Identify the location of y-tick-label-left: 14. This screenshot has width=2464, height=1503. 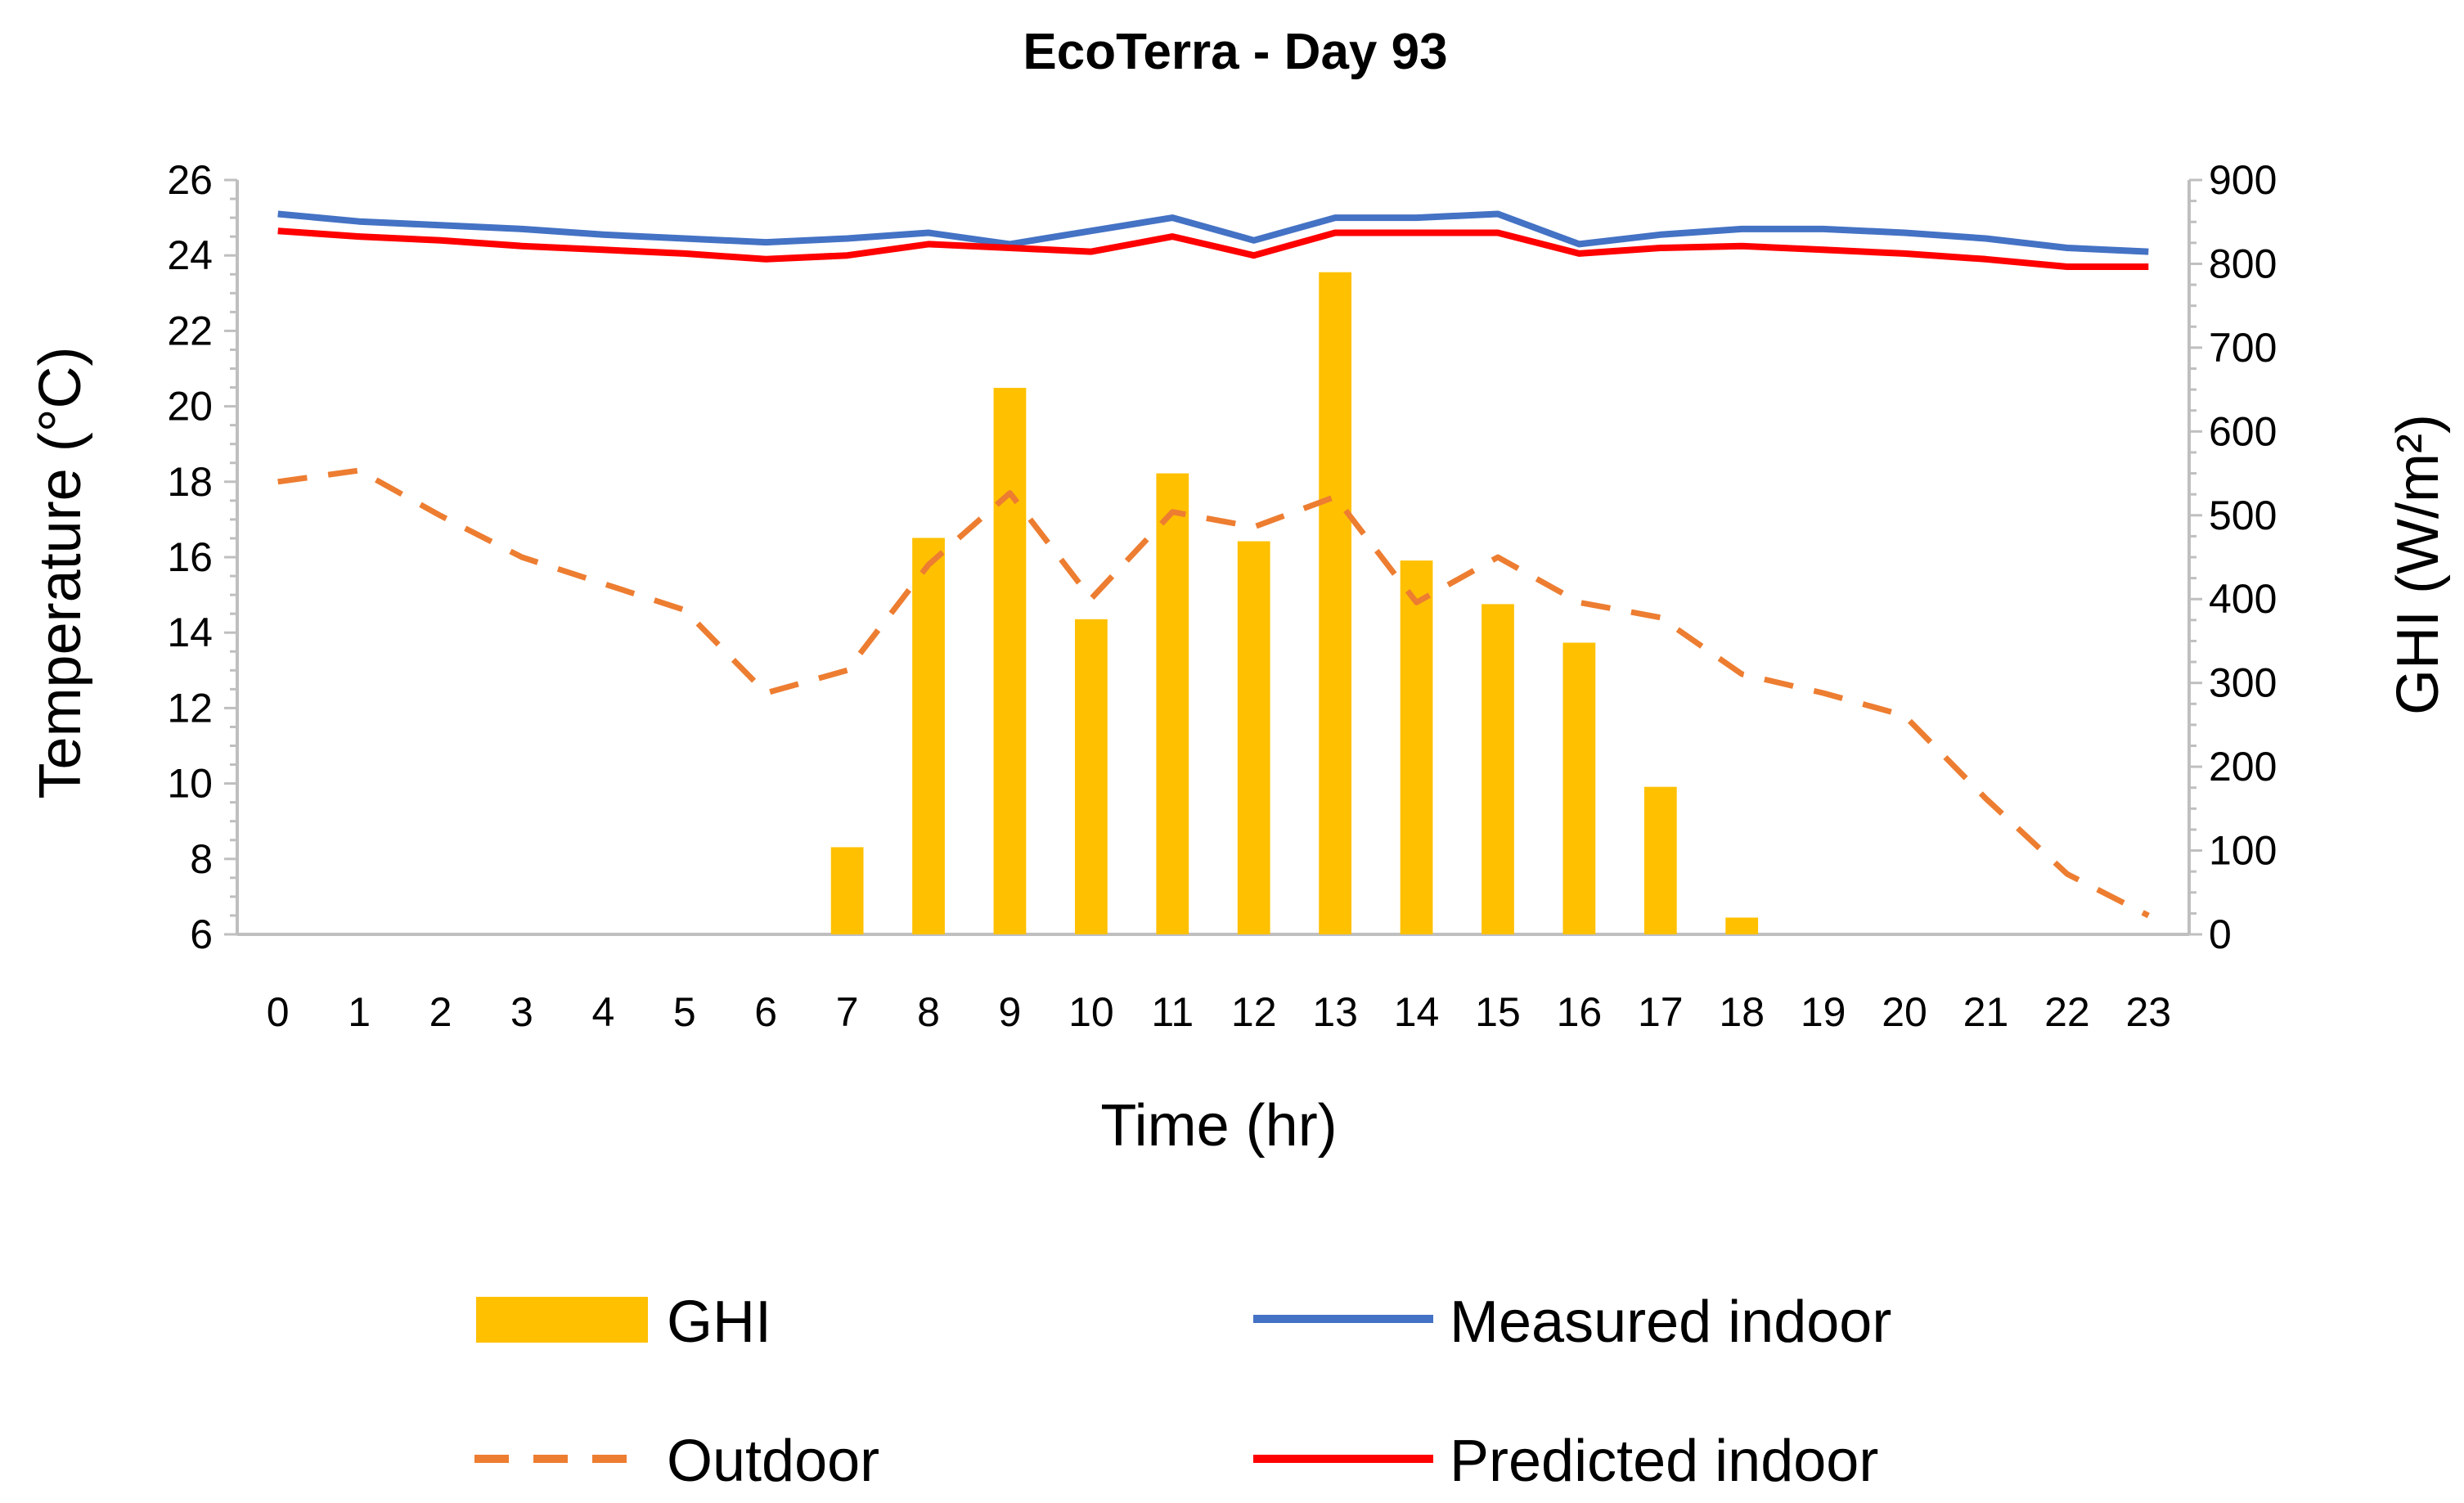
(190, 633).